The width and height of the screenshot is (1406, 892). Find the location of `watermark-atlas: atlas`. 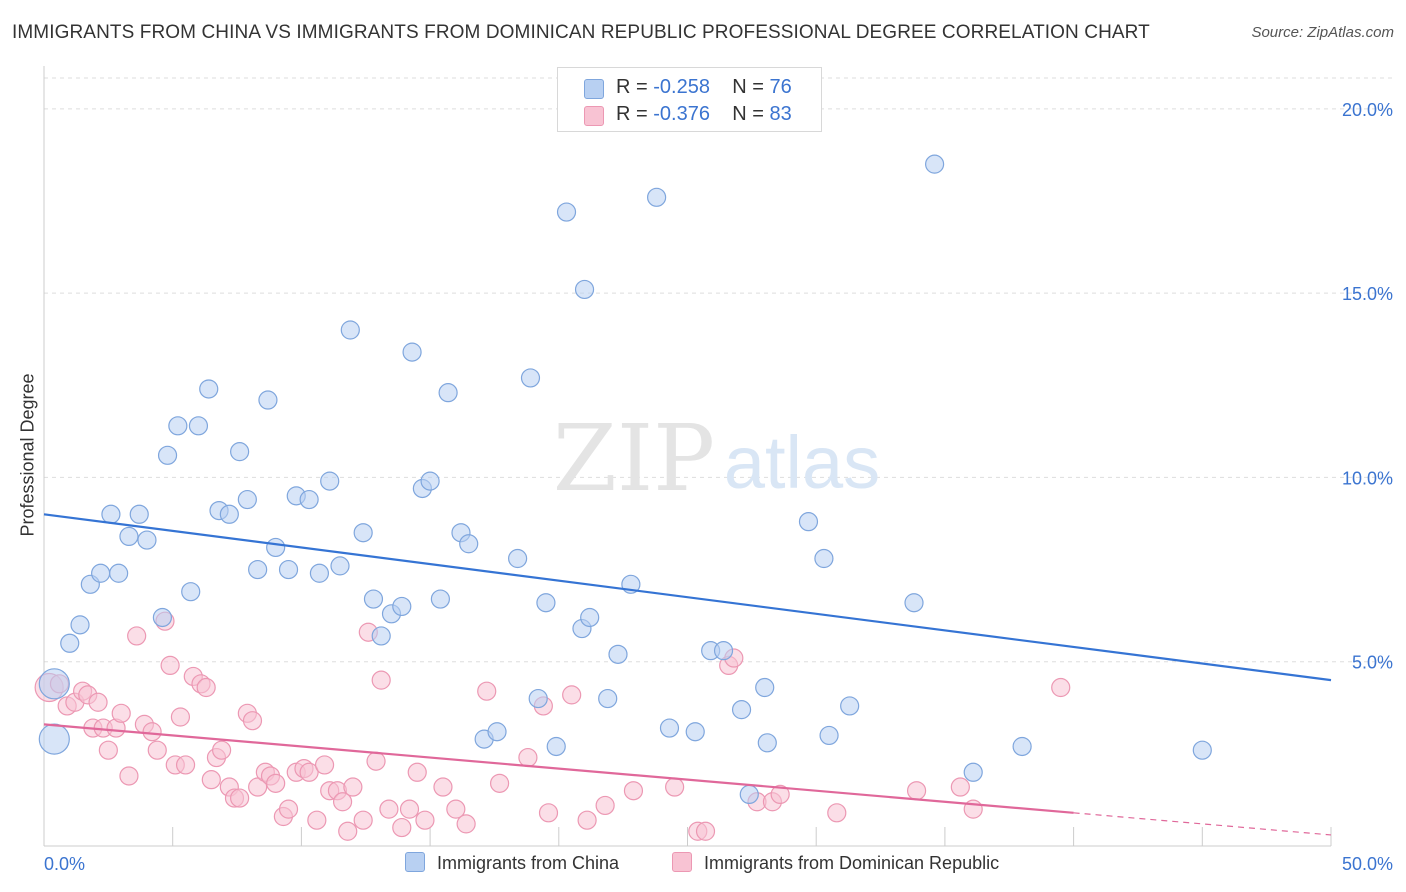

watermark-atlas: atlas is located at coordinates (802, 462).